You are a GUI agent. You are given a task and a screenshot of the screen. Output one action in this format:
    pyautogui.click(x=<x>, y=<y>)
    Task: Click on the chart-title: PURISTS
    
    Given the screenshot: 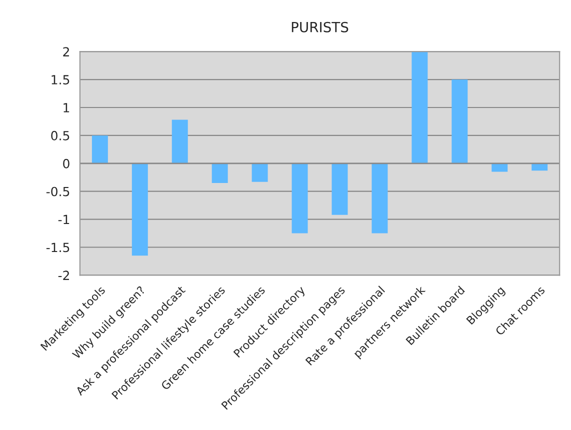 What is the action you would take?
    pyautogui.click(x=320, y=27)
    